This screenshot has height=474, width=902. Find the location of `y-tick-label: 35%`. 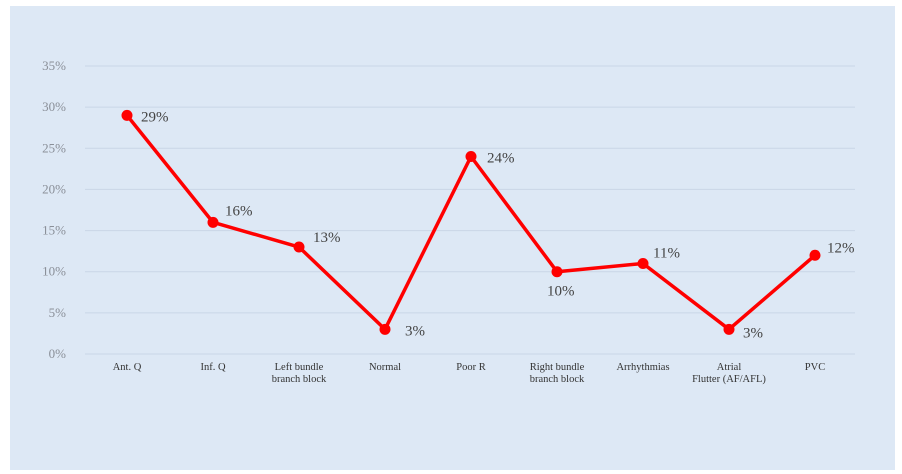

y-tick-label: 35% is located at coordinates (54, 65).